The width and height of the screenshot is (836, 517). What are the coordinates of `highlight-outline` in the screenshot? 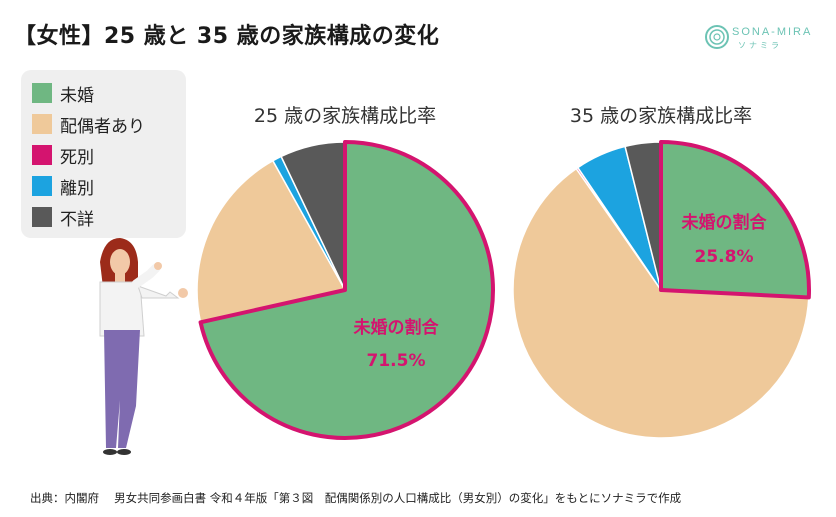 It's located at (735, 220).